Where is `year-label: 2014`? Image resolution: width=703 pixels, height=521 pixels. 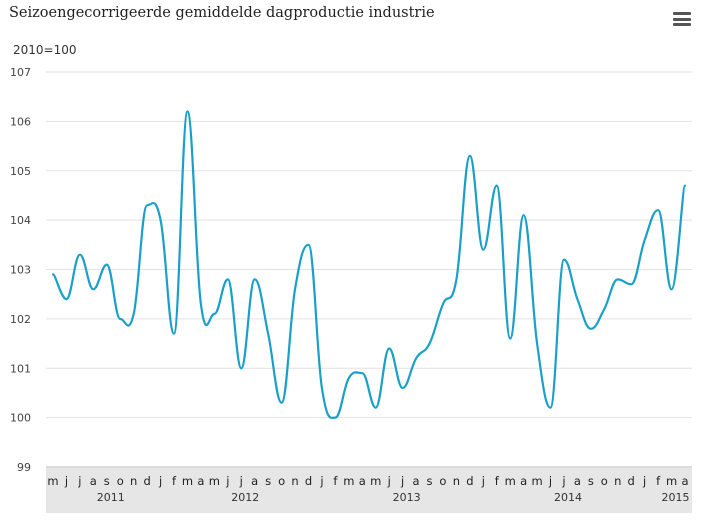
year-label: 2014 is located at coordinates (568, 497).